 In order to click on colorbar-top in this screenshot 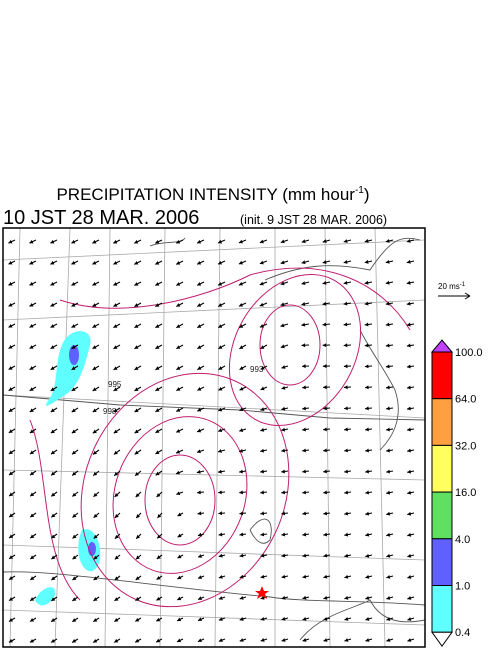, I will do `click(442, 346)`.